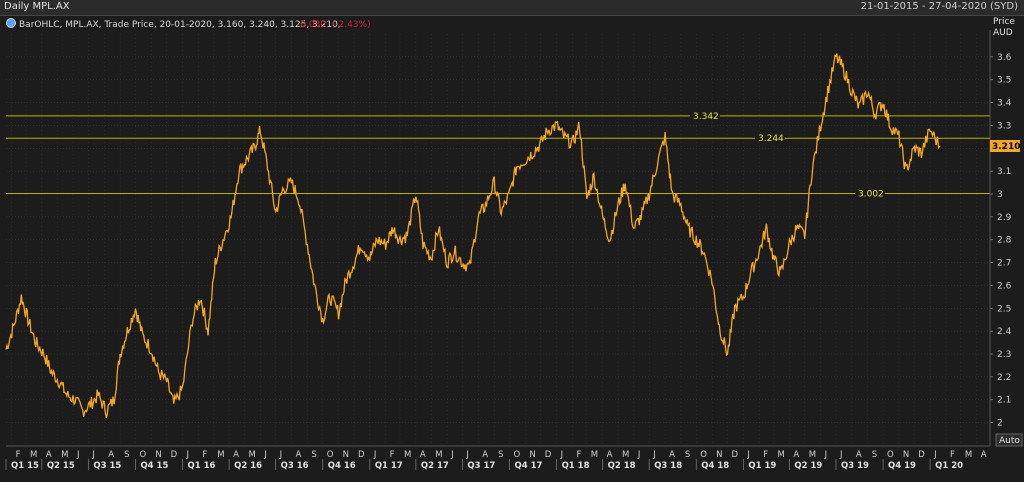  I want to click on x-quarter-label: Q4 19, so click(902, 466).